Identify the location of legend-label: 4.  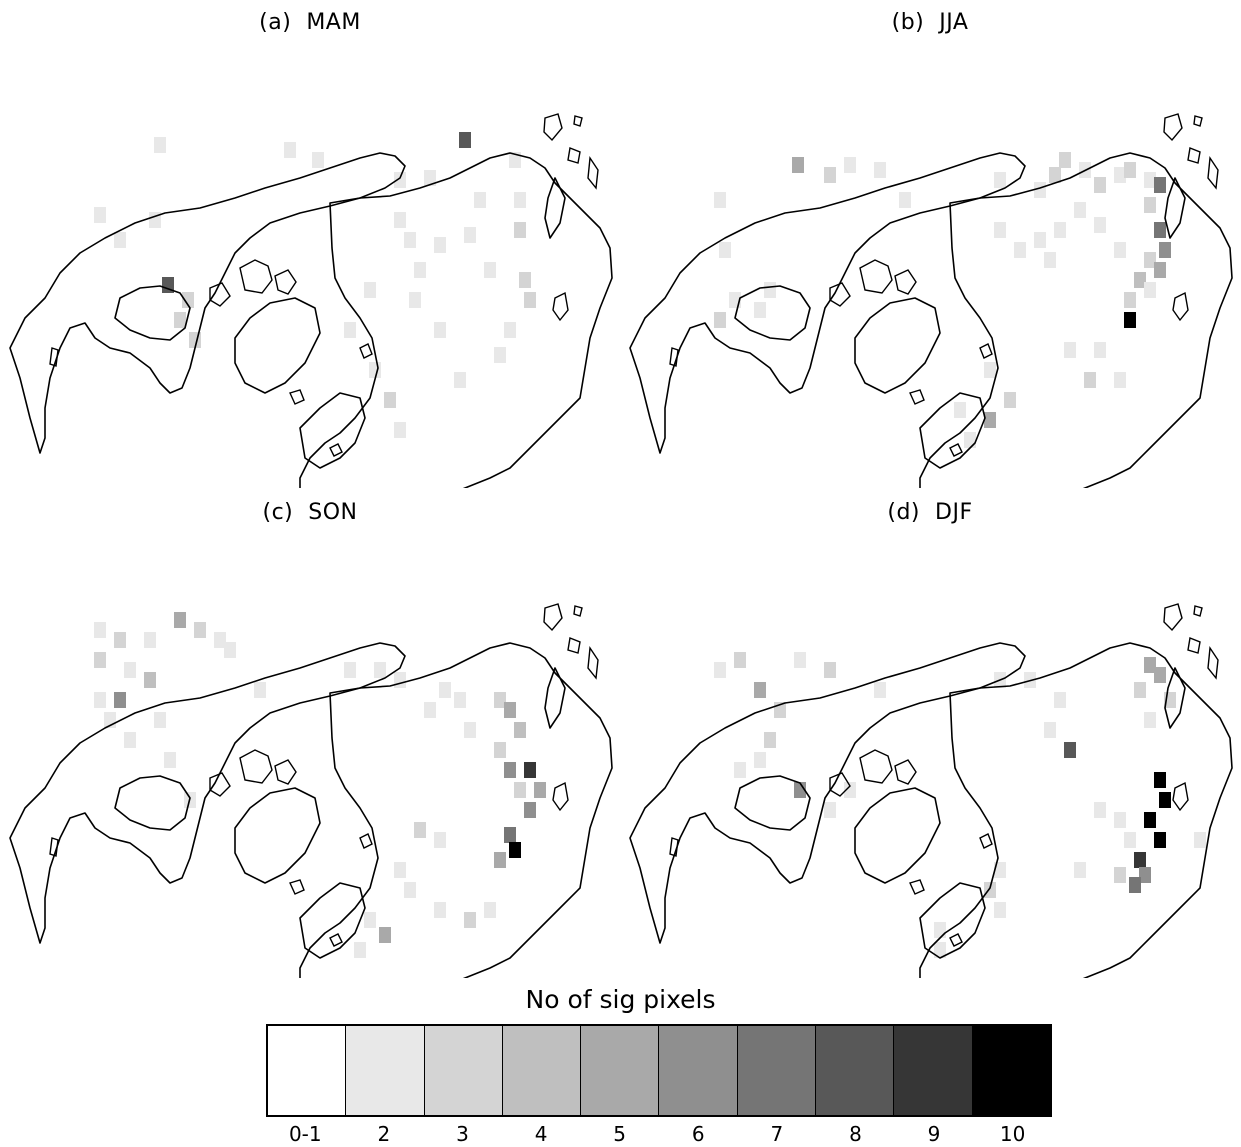
(541, 1134).